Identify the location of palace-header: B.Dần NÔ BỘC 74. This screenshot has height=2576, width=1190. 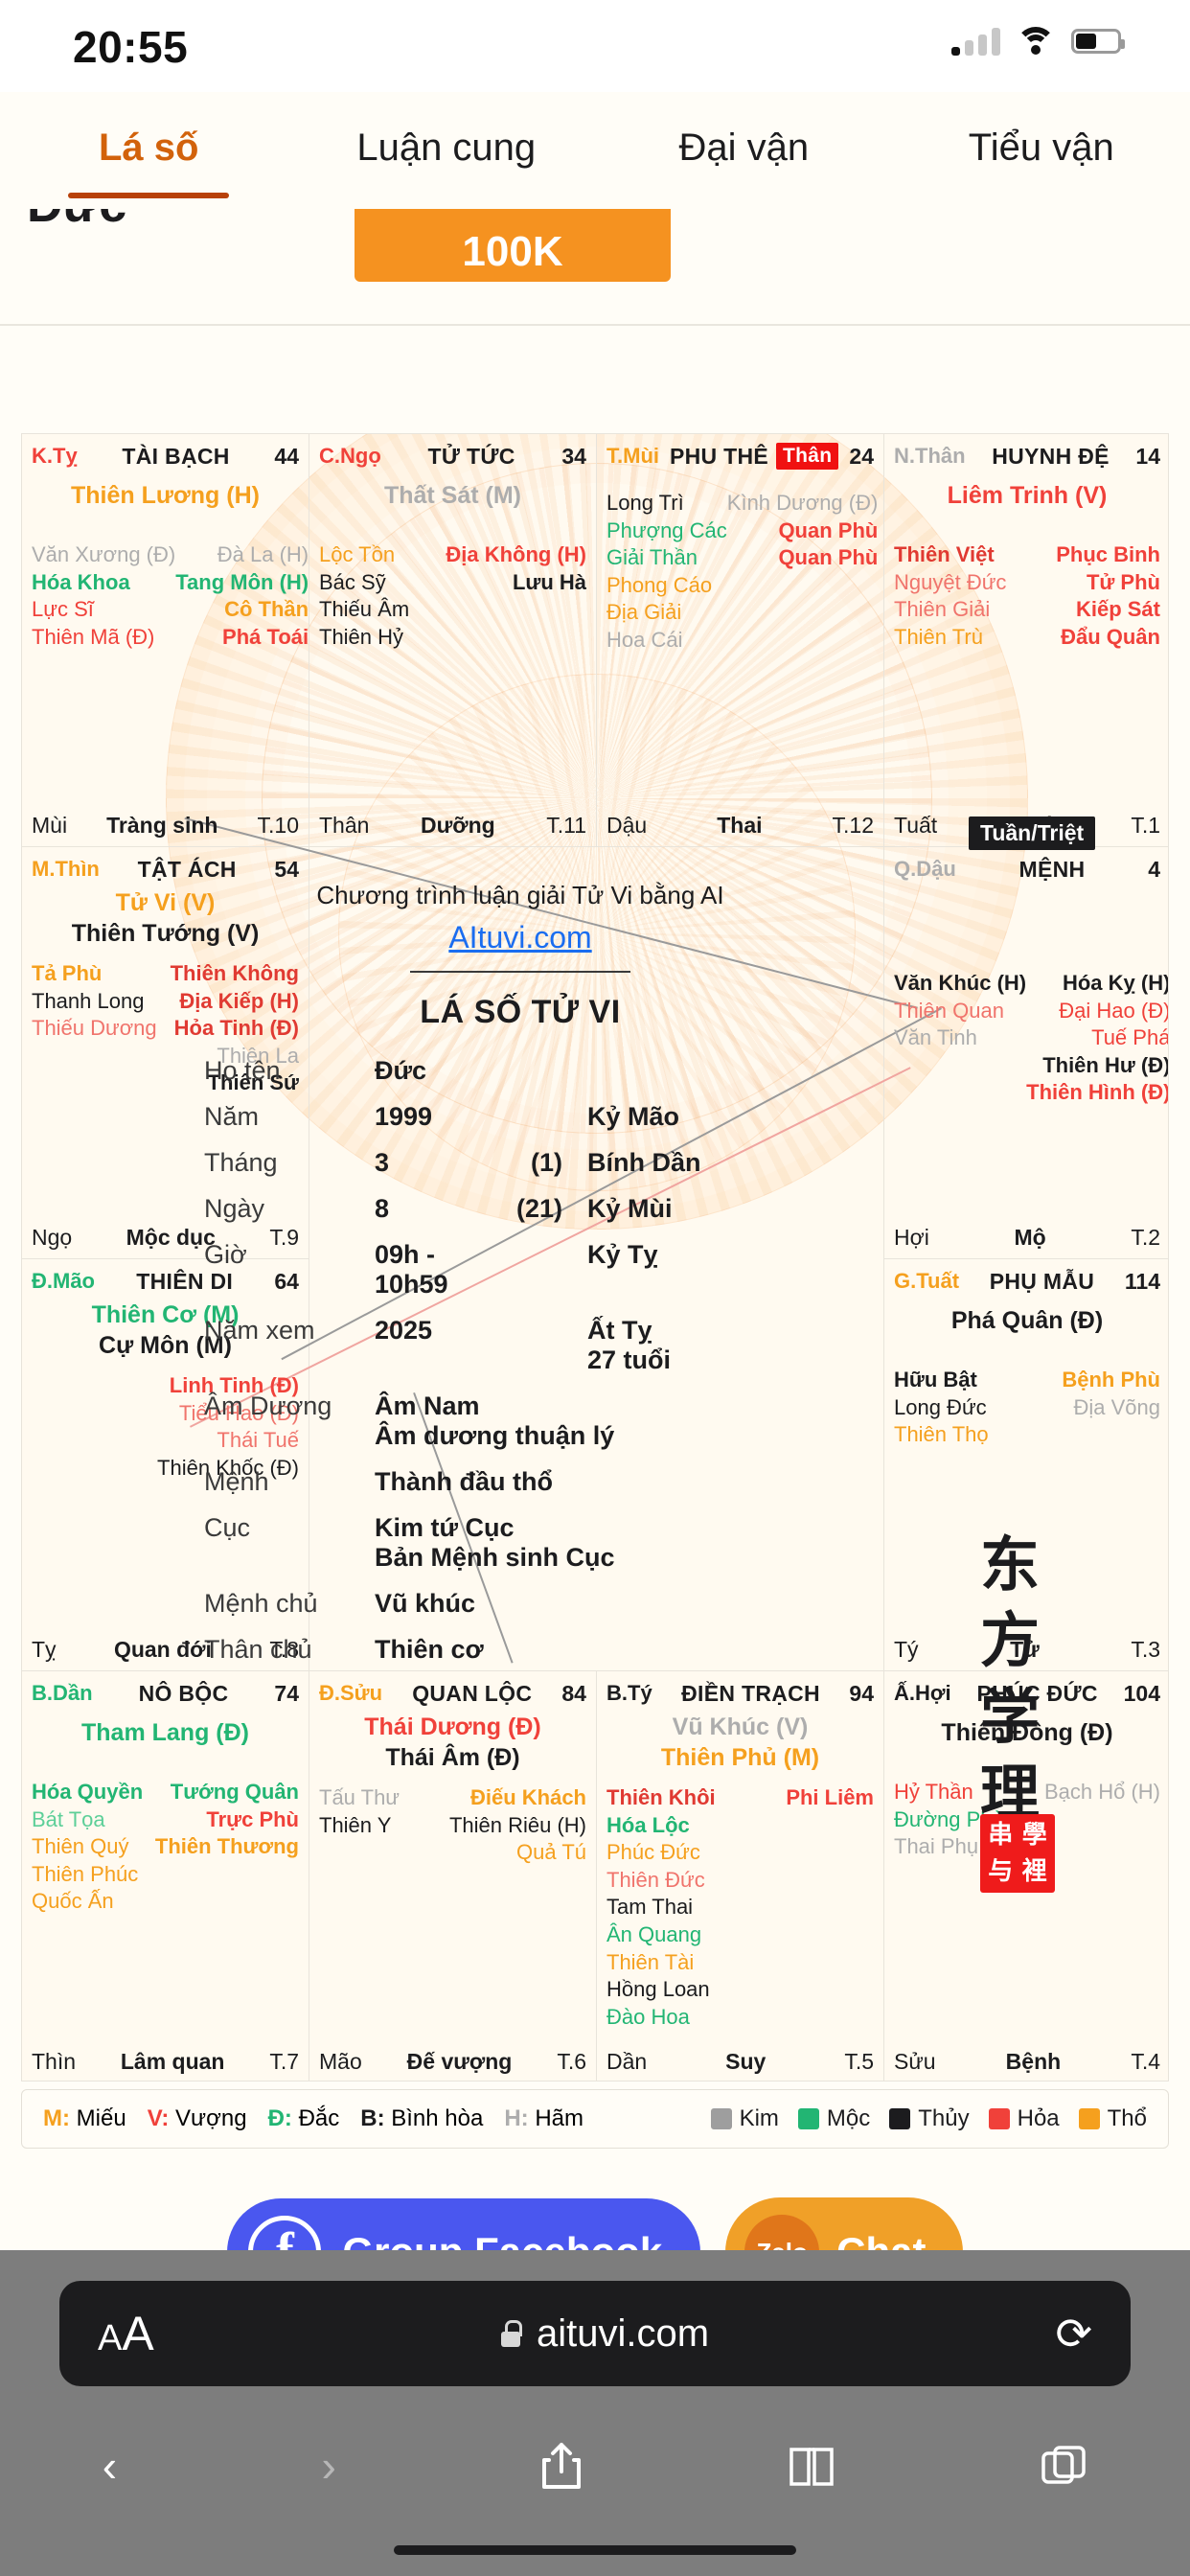
(166, 1693).